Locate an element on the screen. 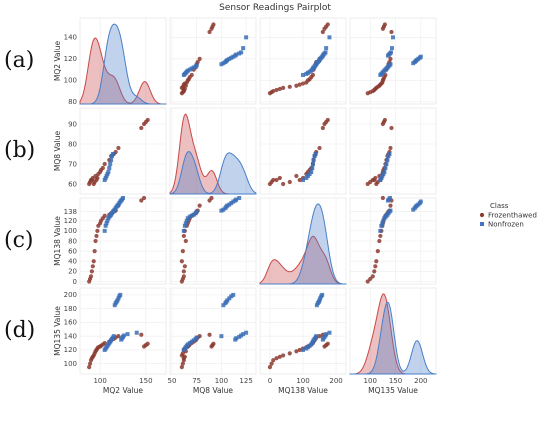 The width and height of the screenshot is (550, 443). ytick-label: 60 is located at coordinates (72, 251).